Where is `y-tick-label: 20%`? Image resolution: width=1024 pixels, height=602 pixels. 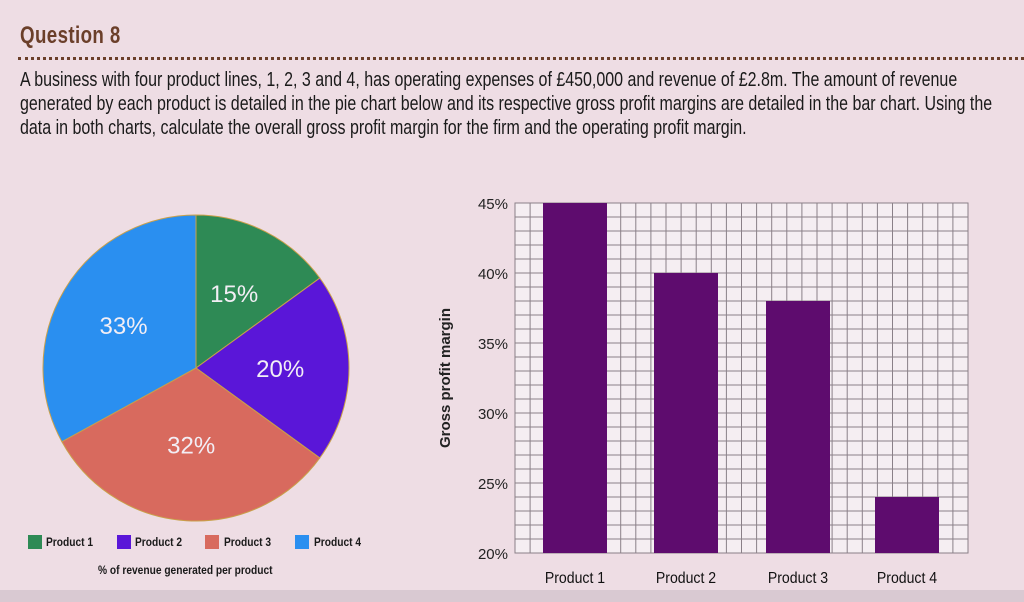 y-tick-label: 20% is located at coordinates (493, 554).